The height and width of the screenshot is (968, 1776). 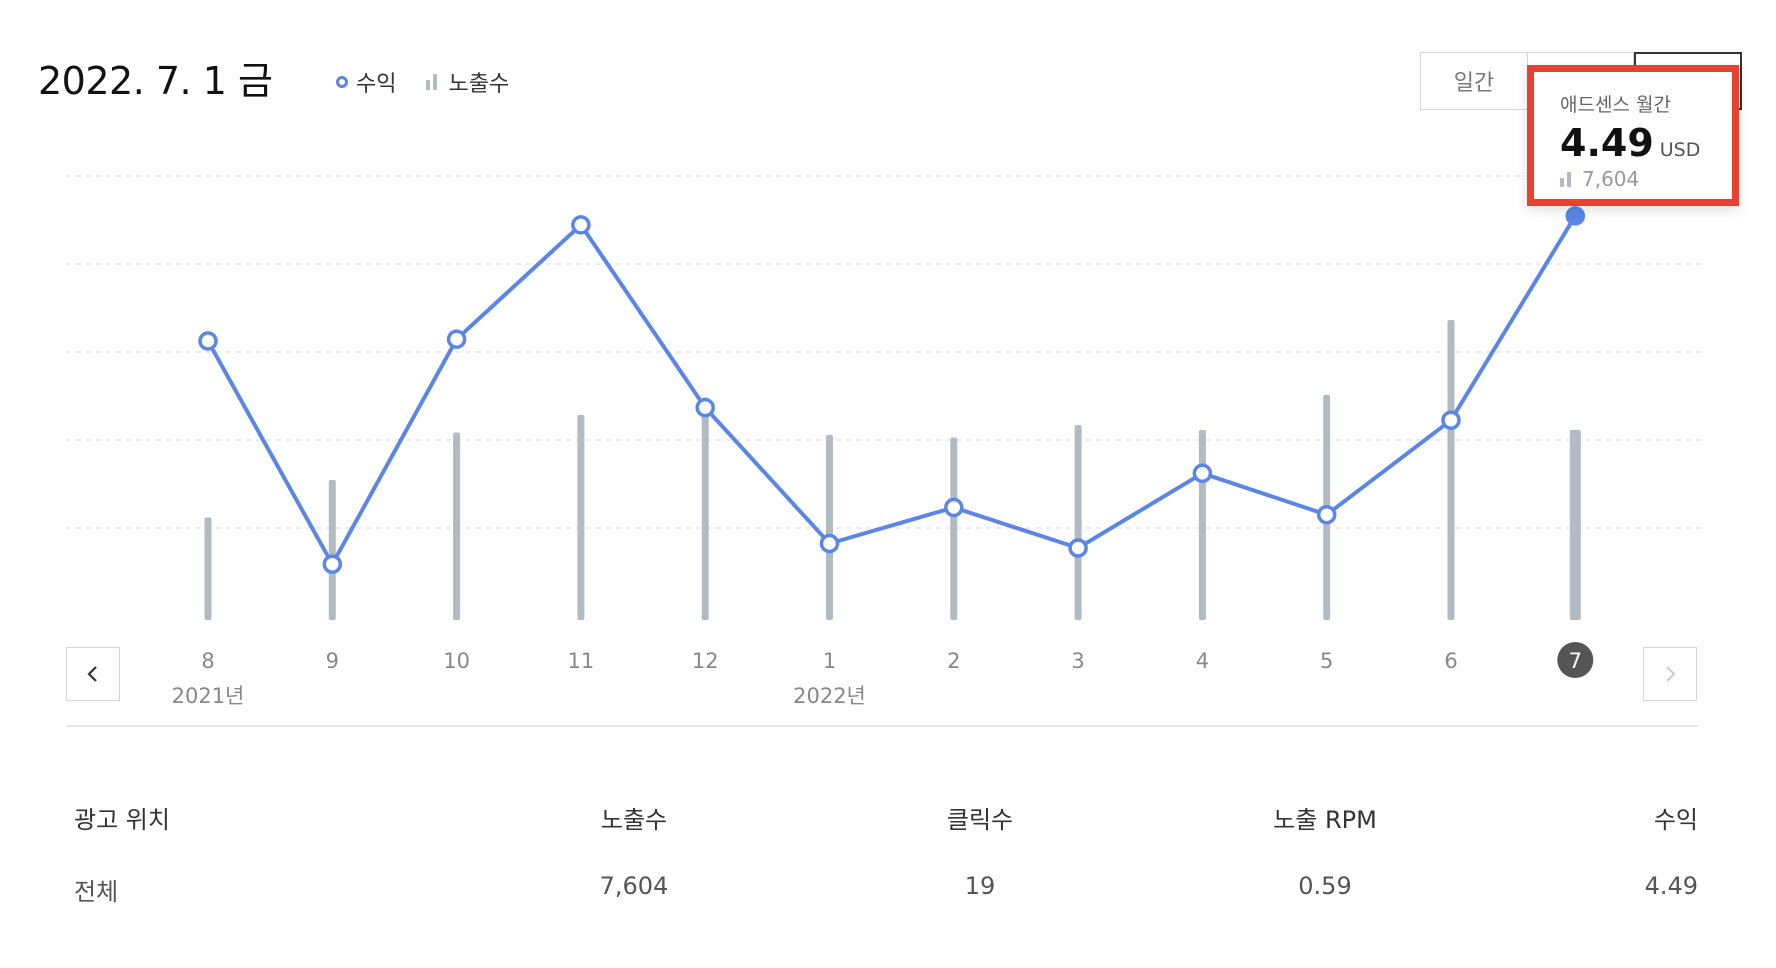 I want to click on page-title: 2022. 7. 1 금, so click(x=155, y=81).